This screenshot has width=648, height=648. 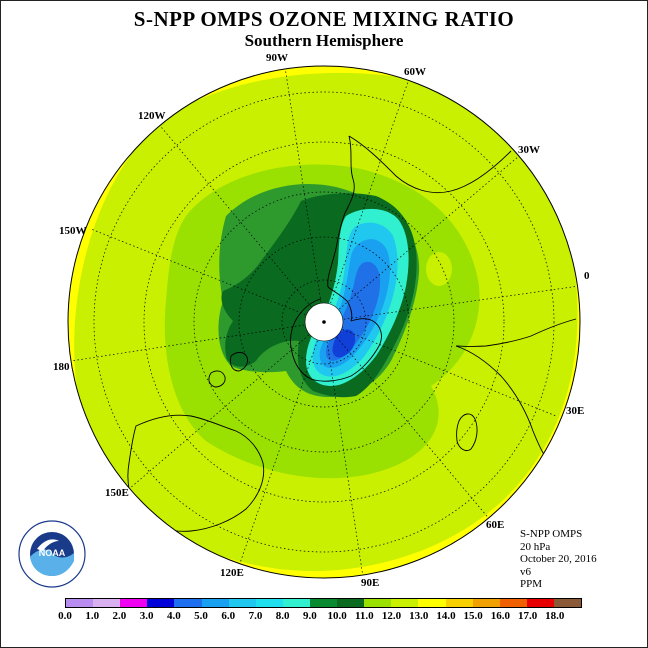 What do you see at coordinates (277, 58) in the screenshot?
I see `lon-label-90w: 90W` at bounding box center [277, 58].